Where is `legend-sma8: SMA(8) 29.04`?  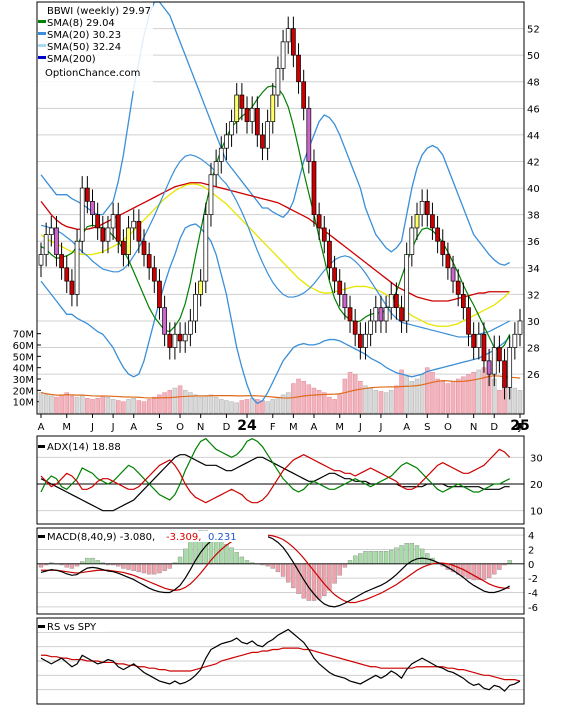
legend-sma8: SMA(8) 29.04 is located at coordinates (81, 23).